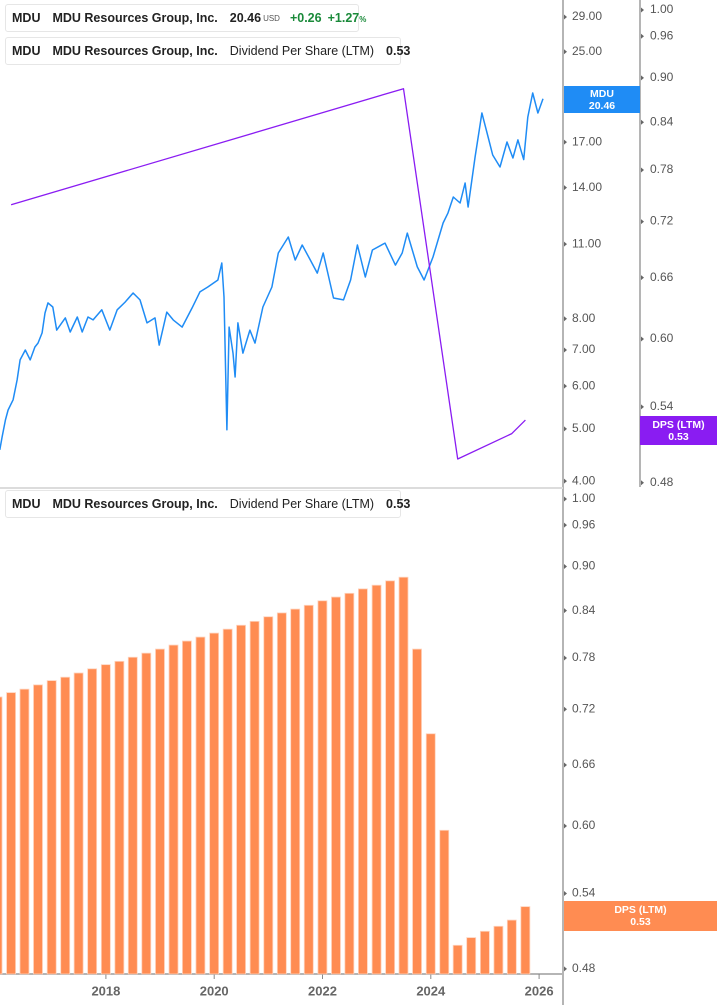  What do you see at coordinates (662, 482) in the screenshot?
I see `dps-tick-label: 0.48` at bounding box center [662, 482].